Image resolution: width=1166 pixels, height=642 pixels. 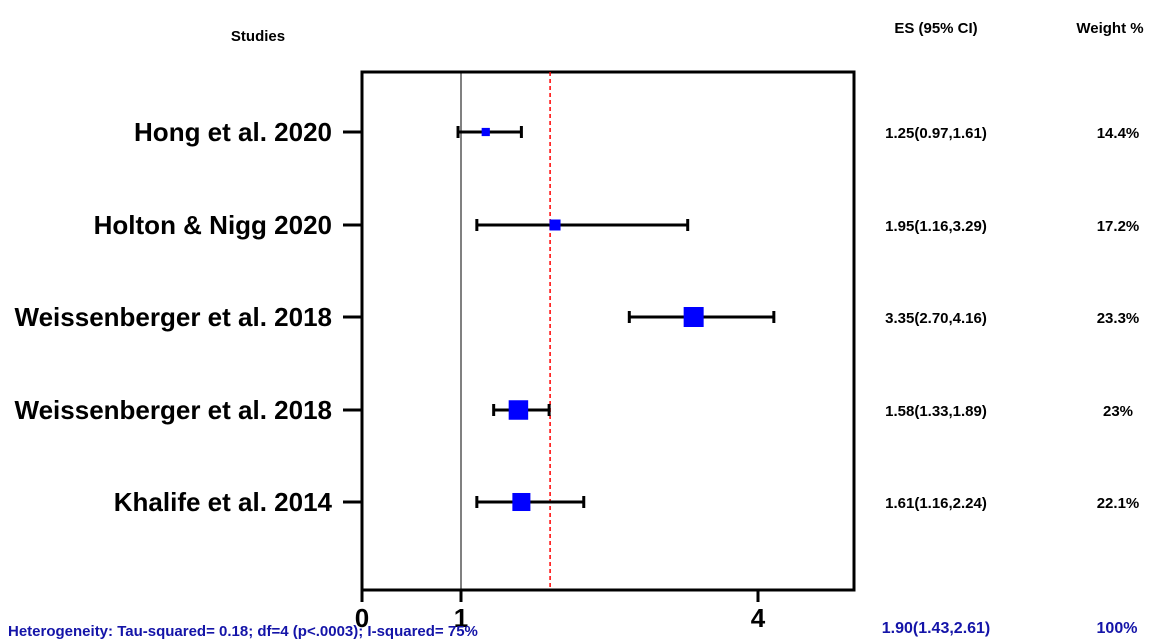 I want to click on study-label: Khalife et al. 2014, so click(x=223, y=502).